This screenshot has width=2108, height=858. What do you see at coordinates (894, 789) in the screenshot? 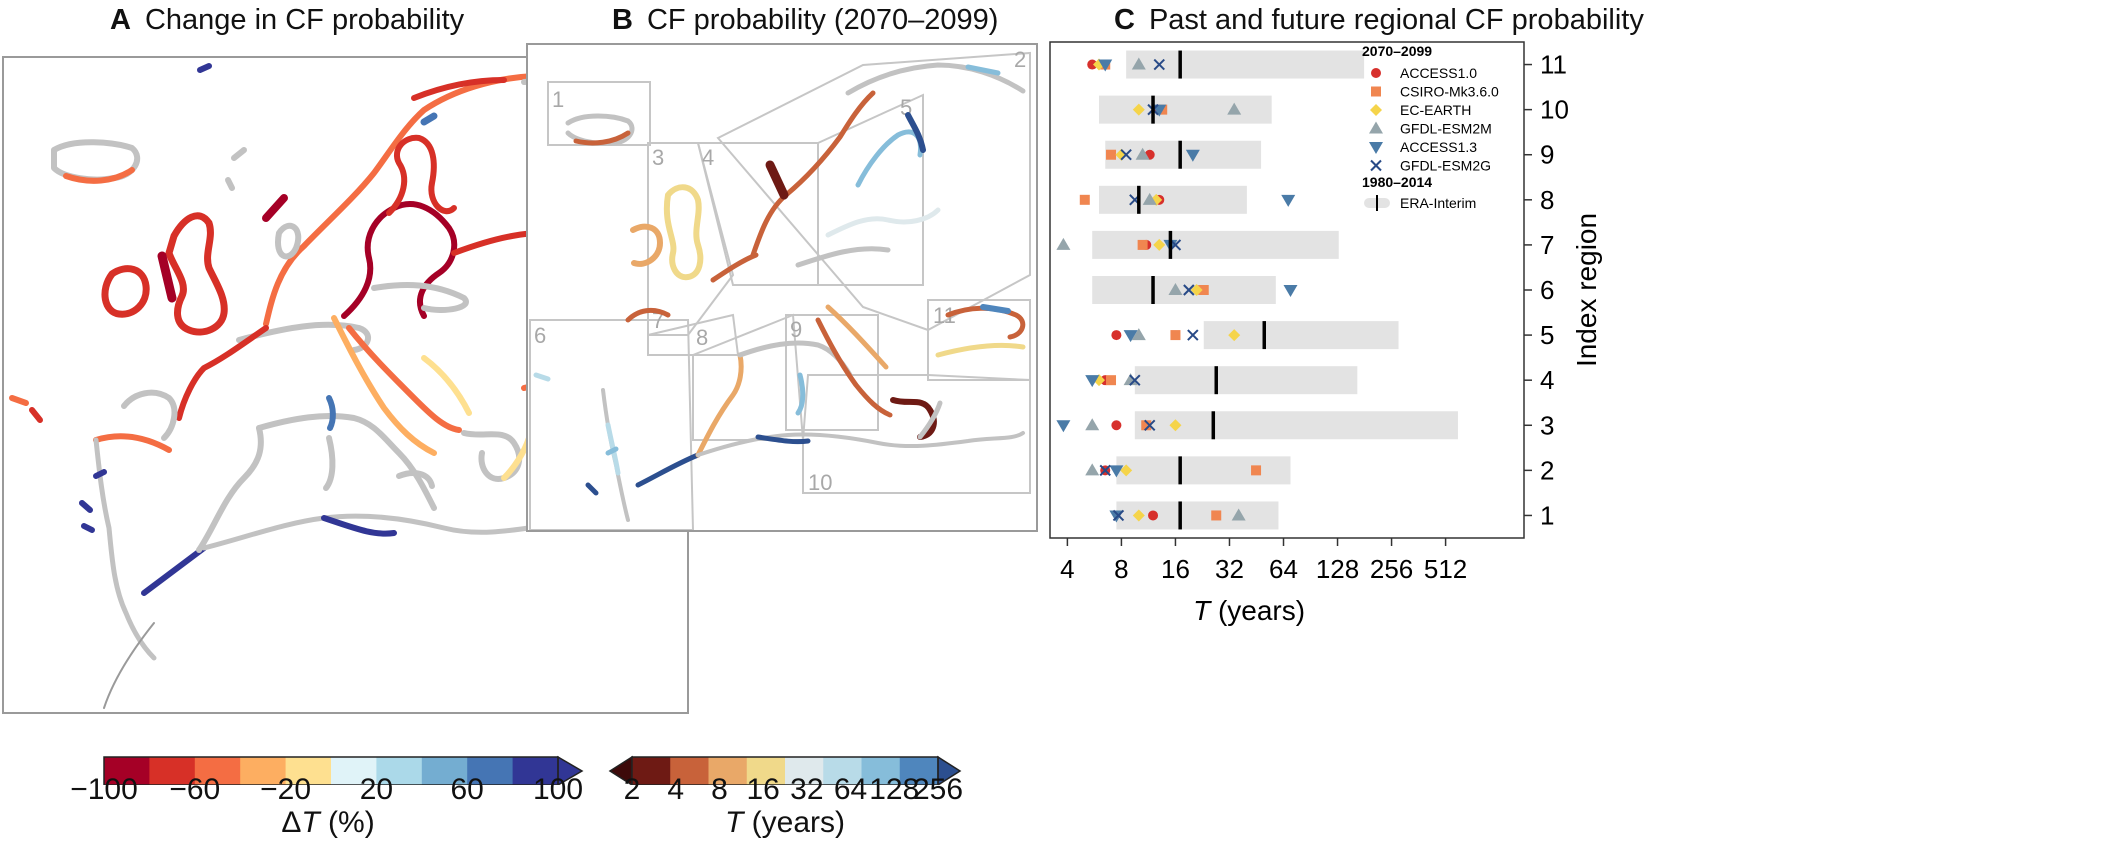
I see `colorbar-b-tick-label: 128` at bounding box center [894, 789].